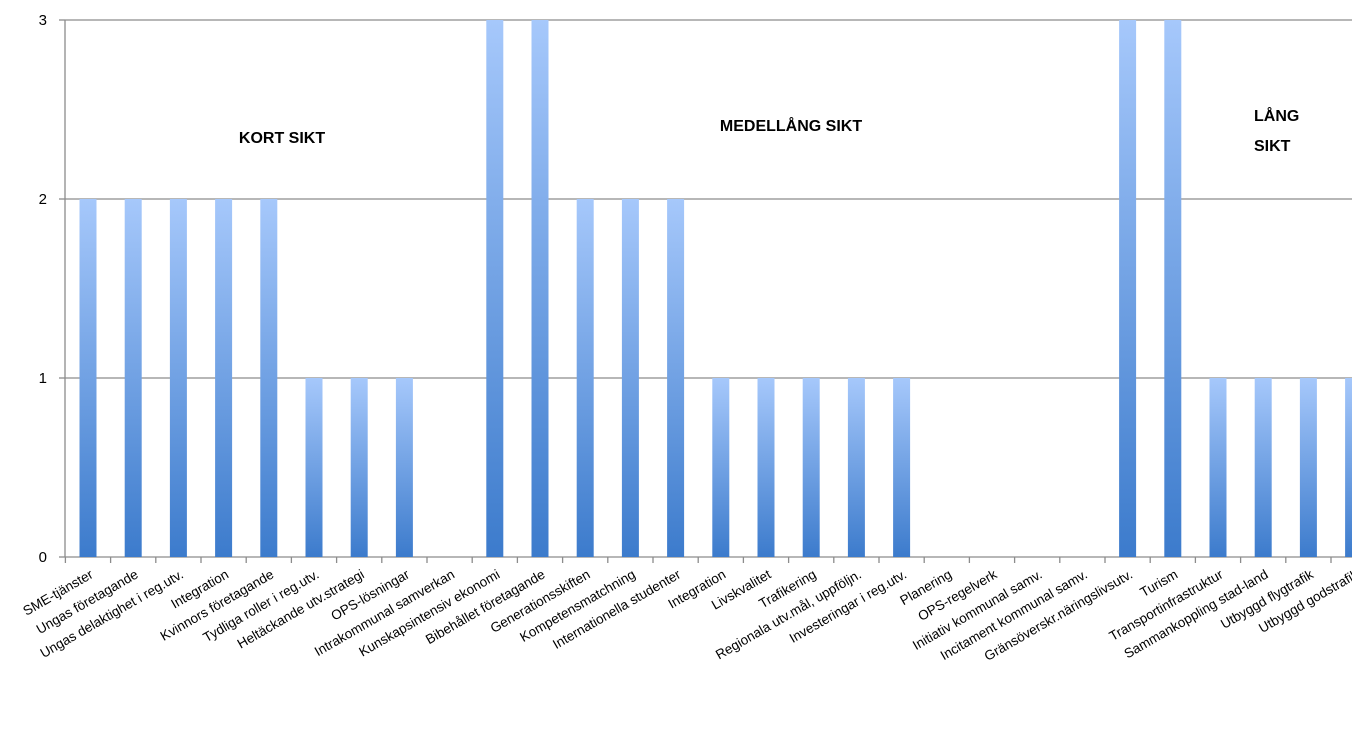 The image size is (1352, 742). What do you see at coordinates (43, 289) in the screenshot?
I see `y-tick-labels: 0 1 2 3` at bounding box center [43, 289].